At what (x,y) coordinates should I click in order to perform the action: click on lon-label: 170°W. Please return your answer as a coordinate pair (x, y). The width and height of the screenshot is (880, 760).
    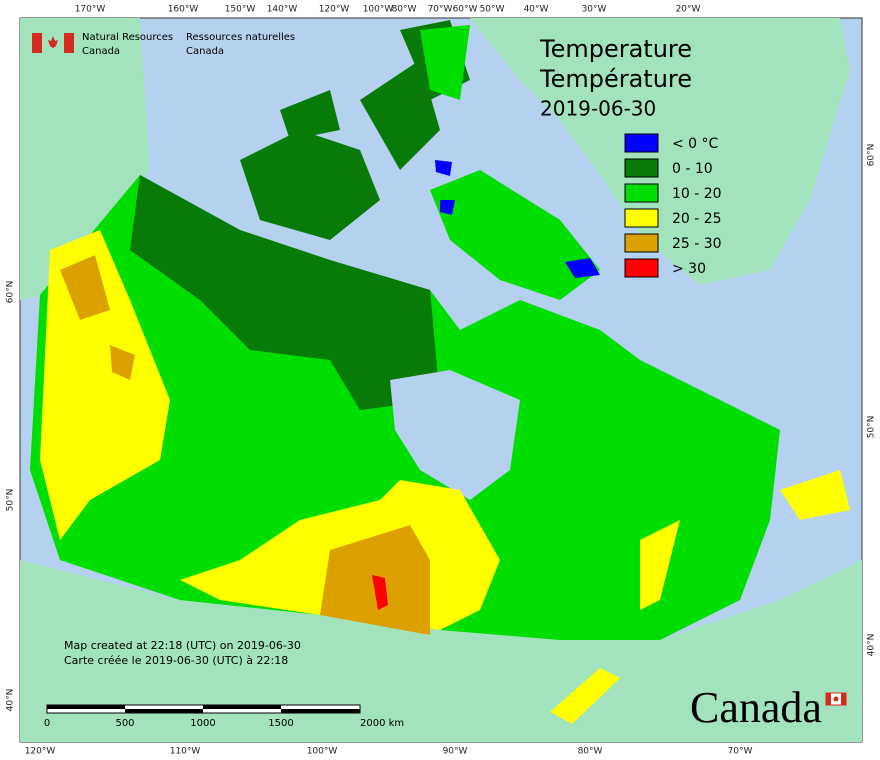
    Looking at the image, I should click on (90, 10).